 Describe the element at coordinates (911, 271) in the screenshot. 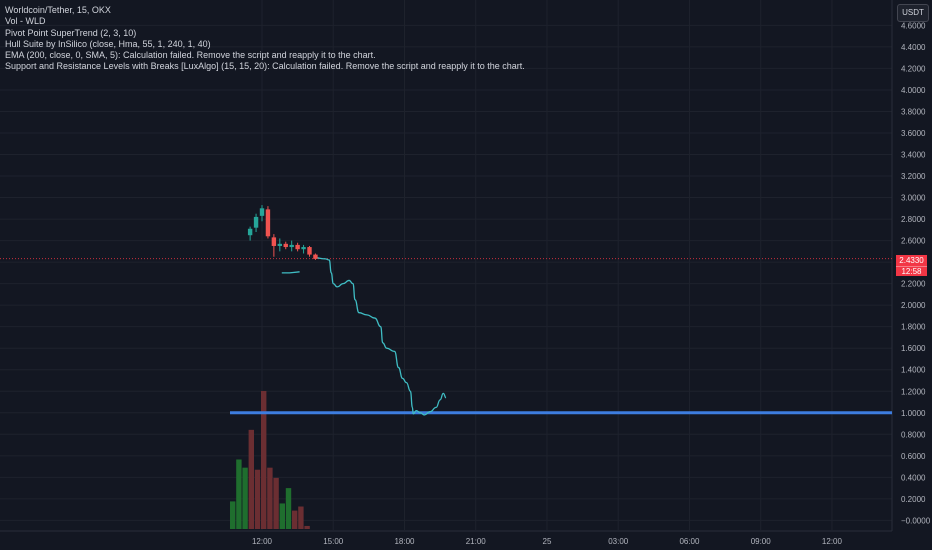

I see `bar-countdown: 12:58` at that location.